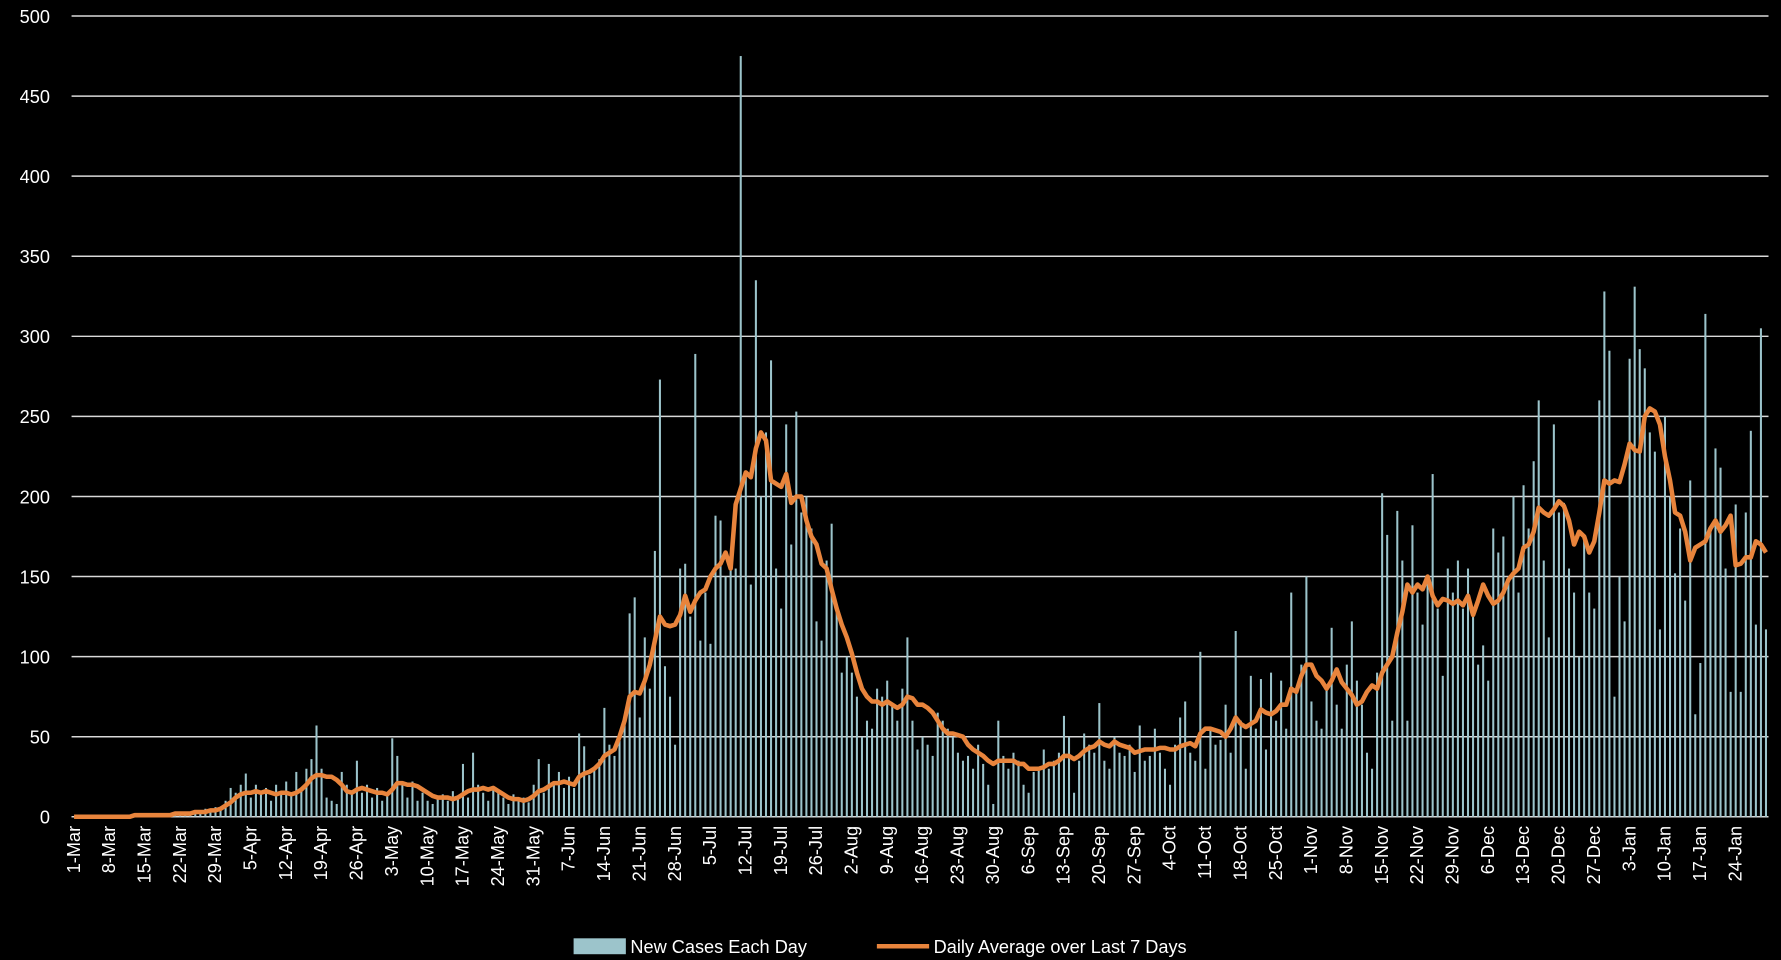 The height and width of the screenshot is (960, 1781). What do you see at coordinates (215, 855) in the screenshot?
I see `x-tick-label: 29-Mar` at bounding box center [215, 855].